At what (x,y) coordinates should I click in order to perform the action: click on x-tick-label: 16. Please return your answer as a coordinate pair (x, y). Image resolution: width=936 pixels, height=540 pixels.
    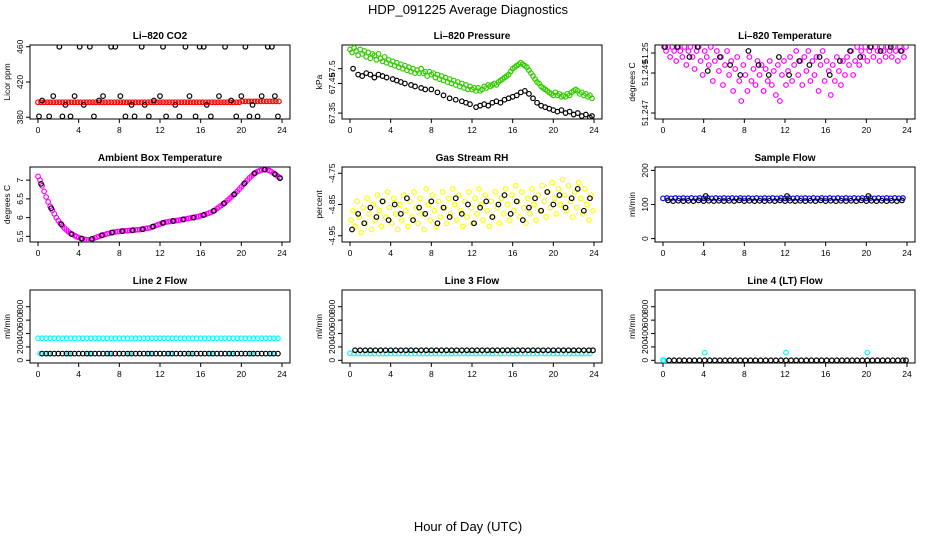
    Looking at the image, I should click on (513, 253).